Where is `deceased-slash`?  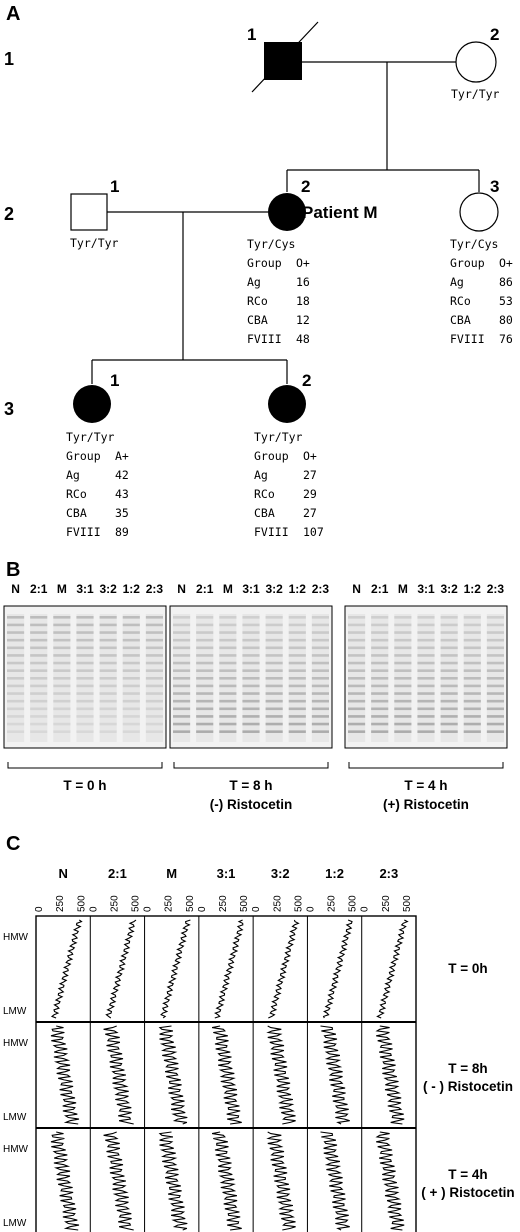
deceased-slash is located at coordinates (285, 57).